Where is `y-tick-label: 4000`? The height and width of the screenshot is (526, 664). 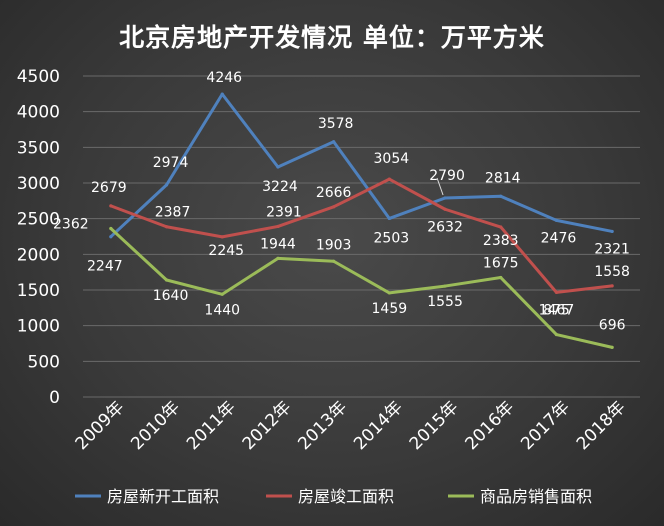
y-tick-label: 4000 is located at coordinates (38, 113).